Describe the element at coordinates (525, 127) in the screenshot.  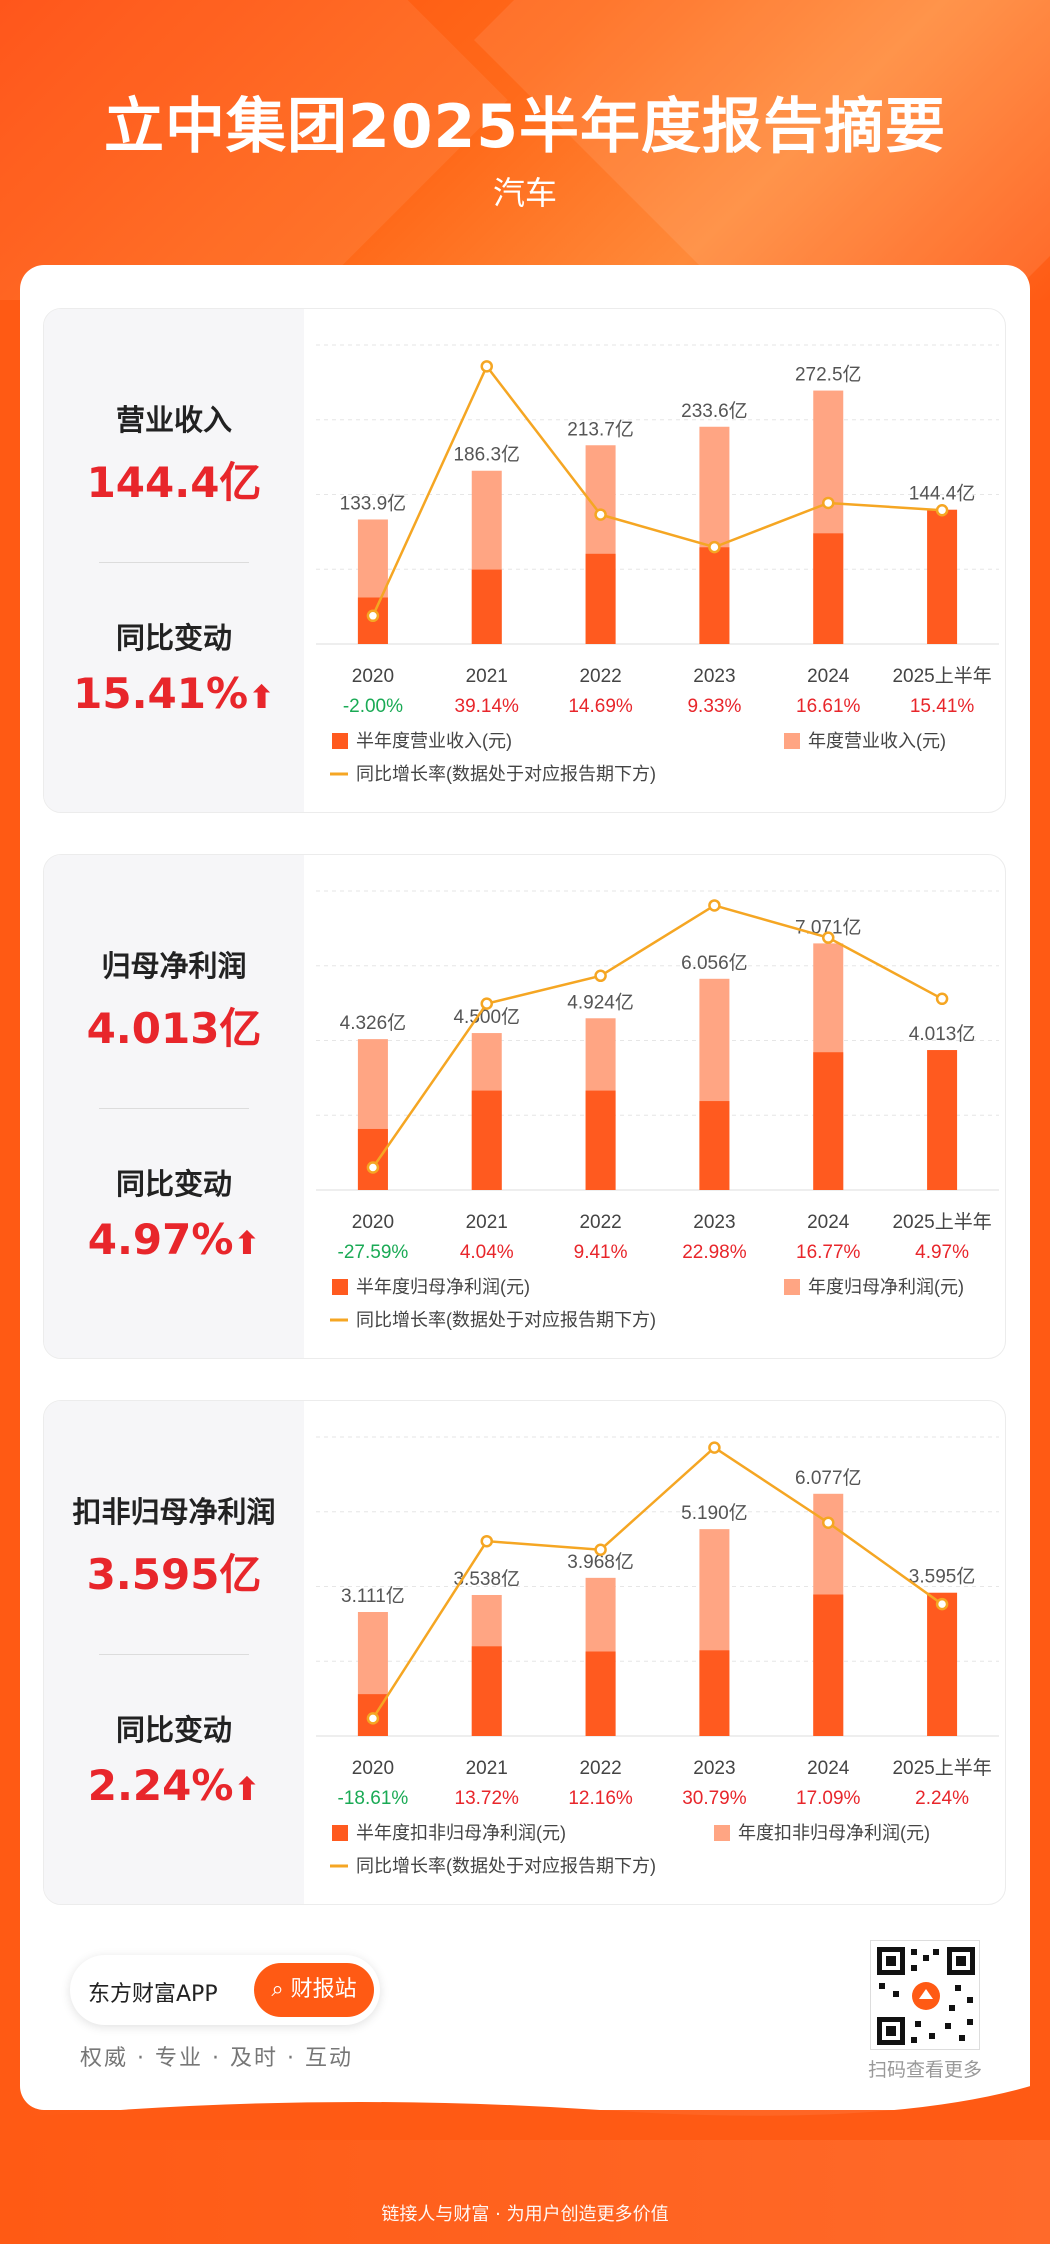
I see `page-title: 立中集团2025半年度报告摘要` at that location.